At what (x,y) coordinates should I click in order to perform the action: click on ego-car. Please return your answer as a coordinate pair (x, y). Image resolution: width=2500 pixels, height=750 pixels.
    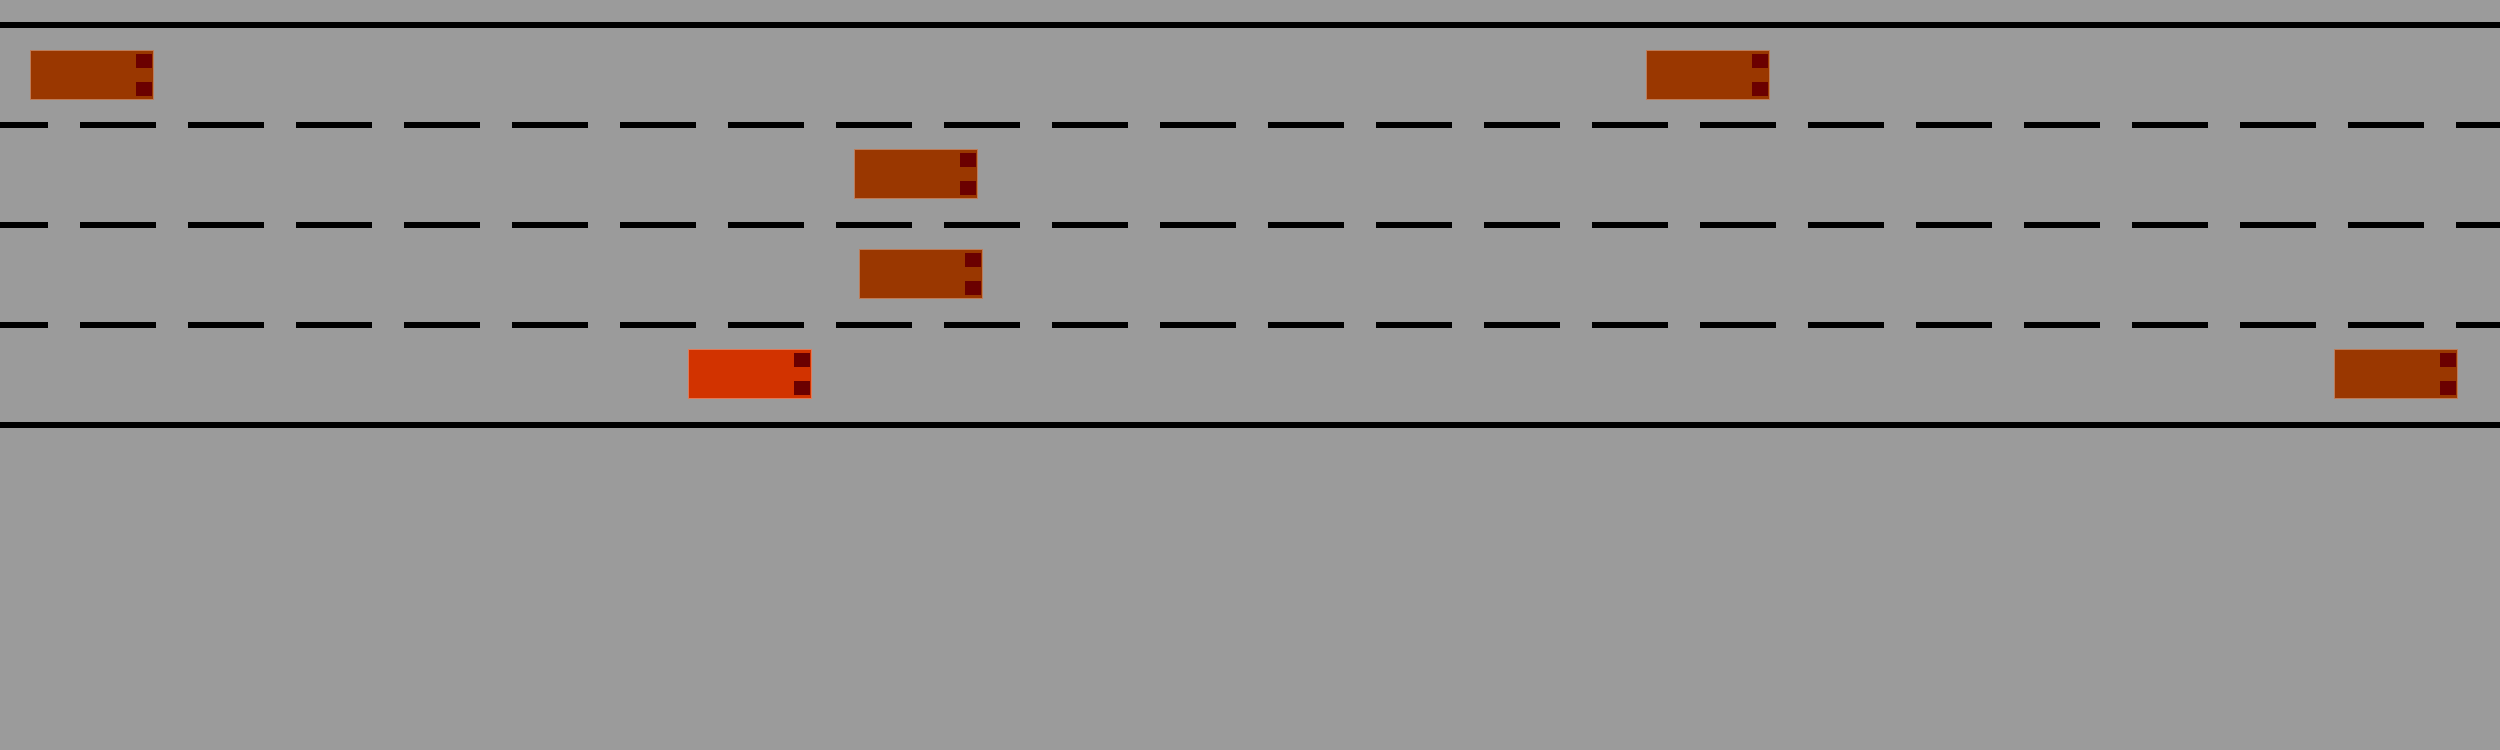
    Looking at the image, I should click on (750, 374).